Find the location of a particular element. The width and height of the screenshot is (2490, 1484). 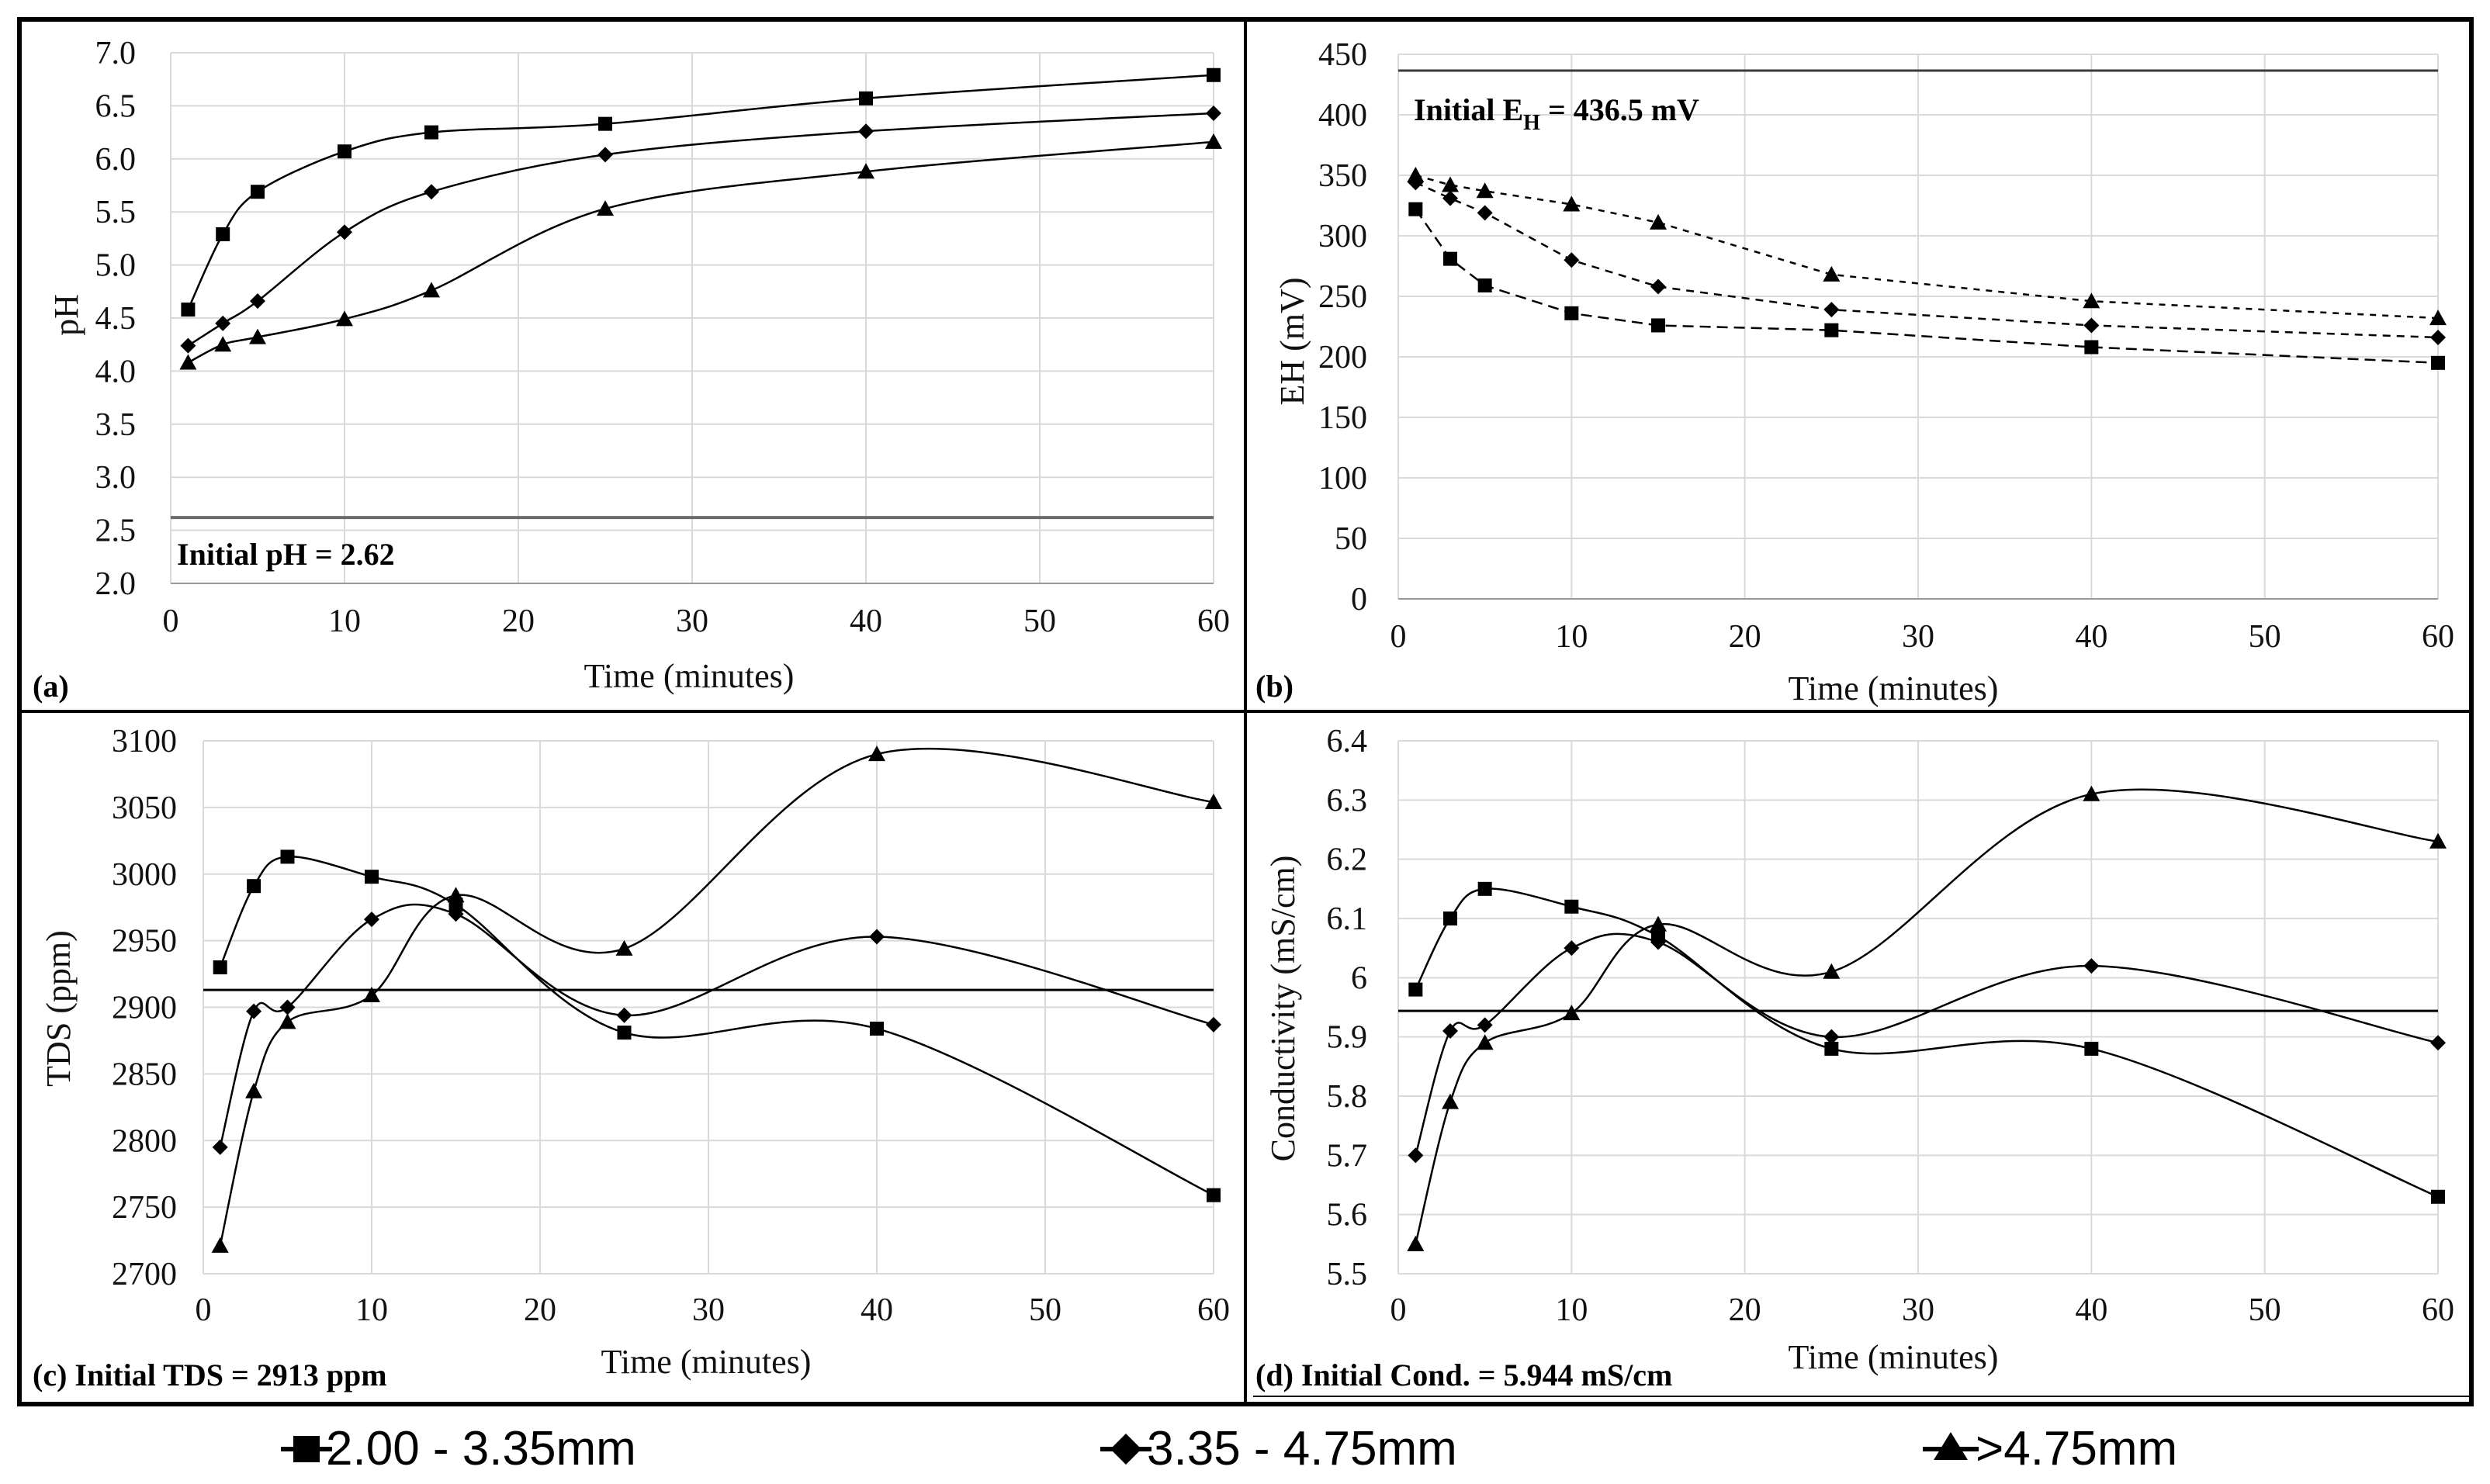

panel-b-x-tick-label: 60 is located at coordinates (2438, 637).